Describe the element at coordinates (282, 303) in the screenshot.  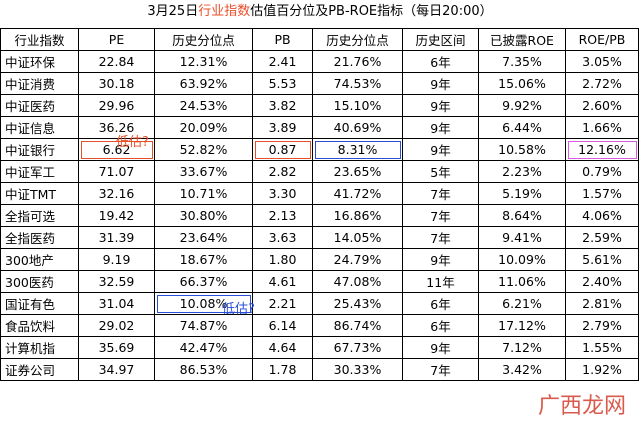
I see `value-cell: 2.21` at that location.